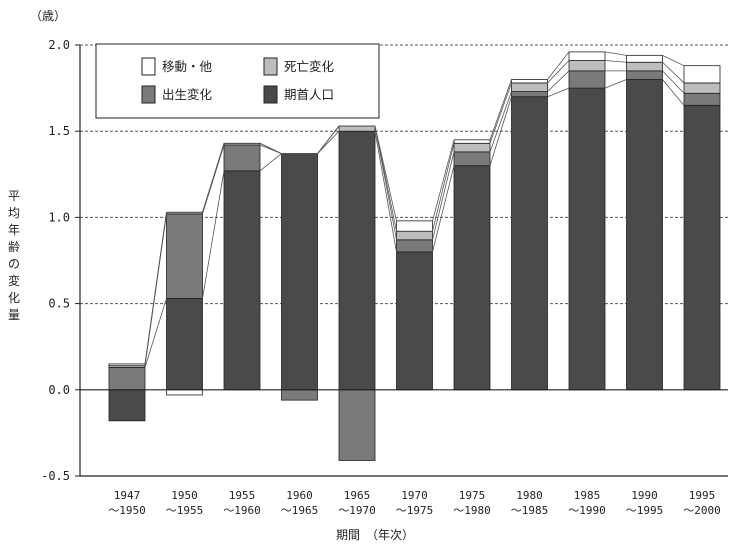 The image size is (738, 548). I want to click on x-tick-label: ～1975, so click(415, 510).